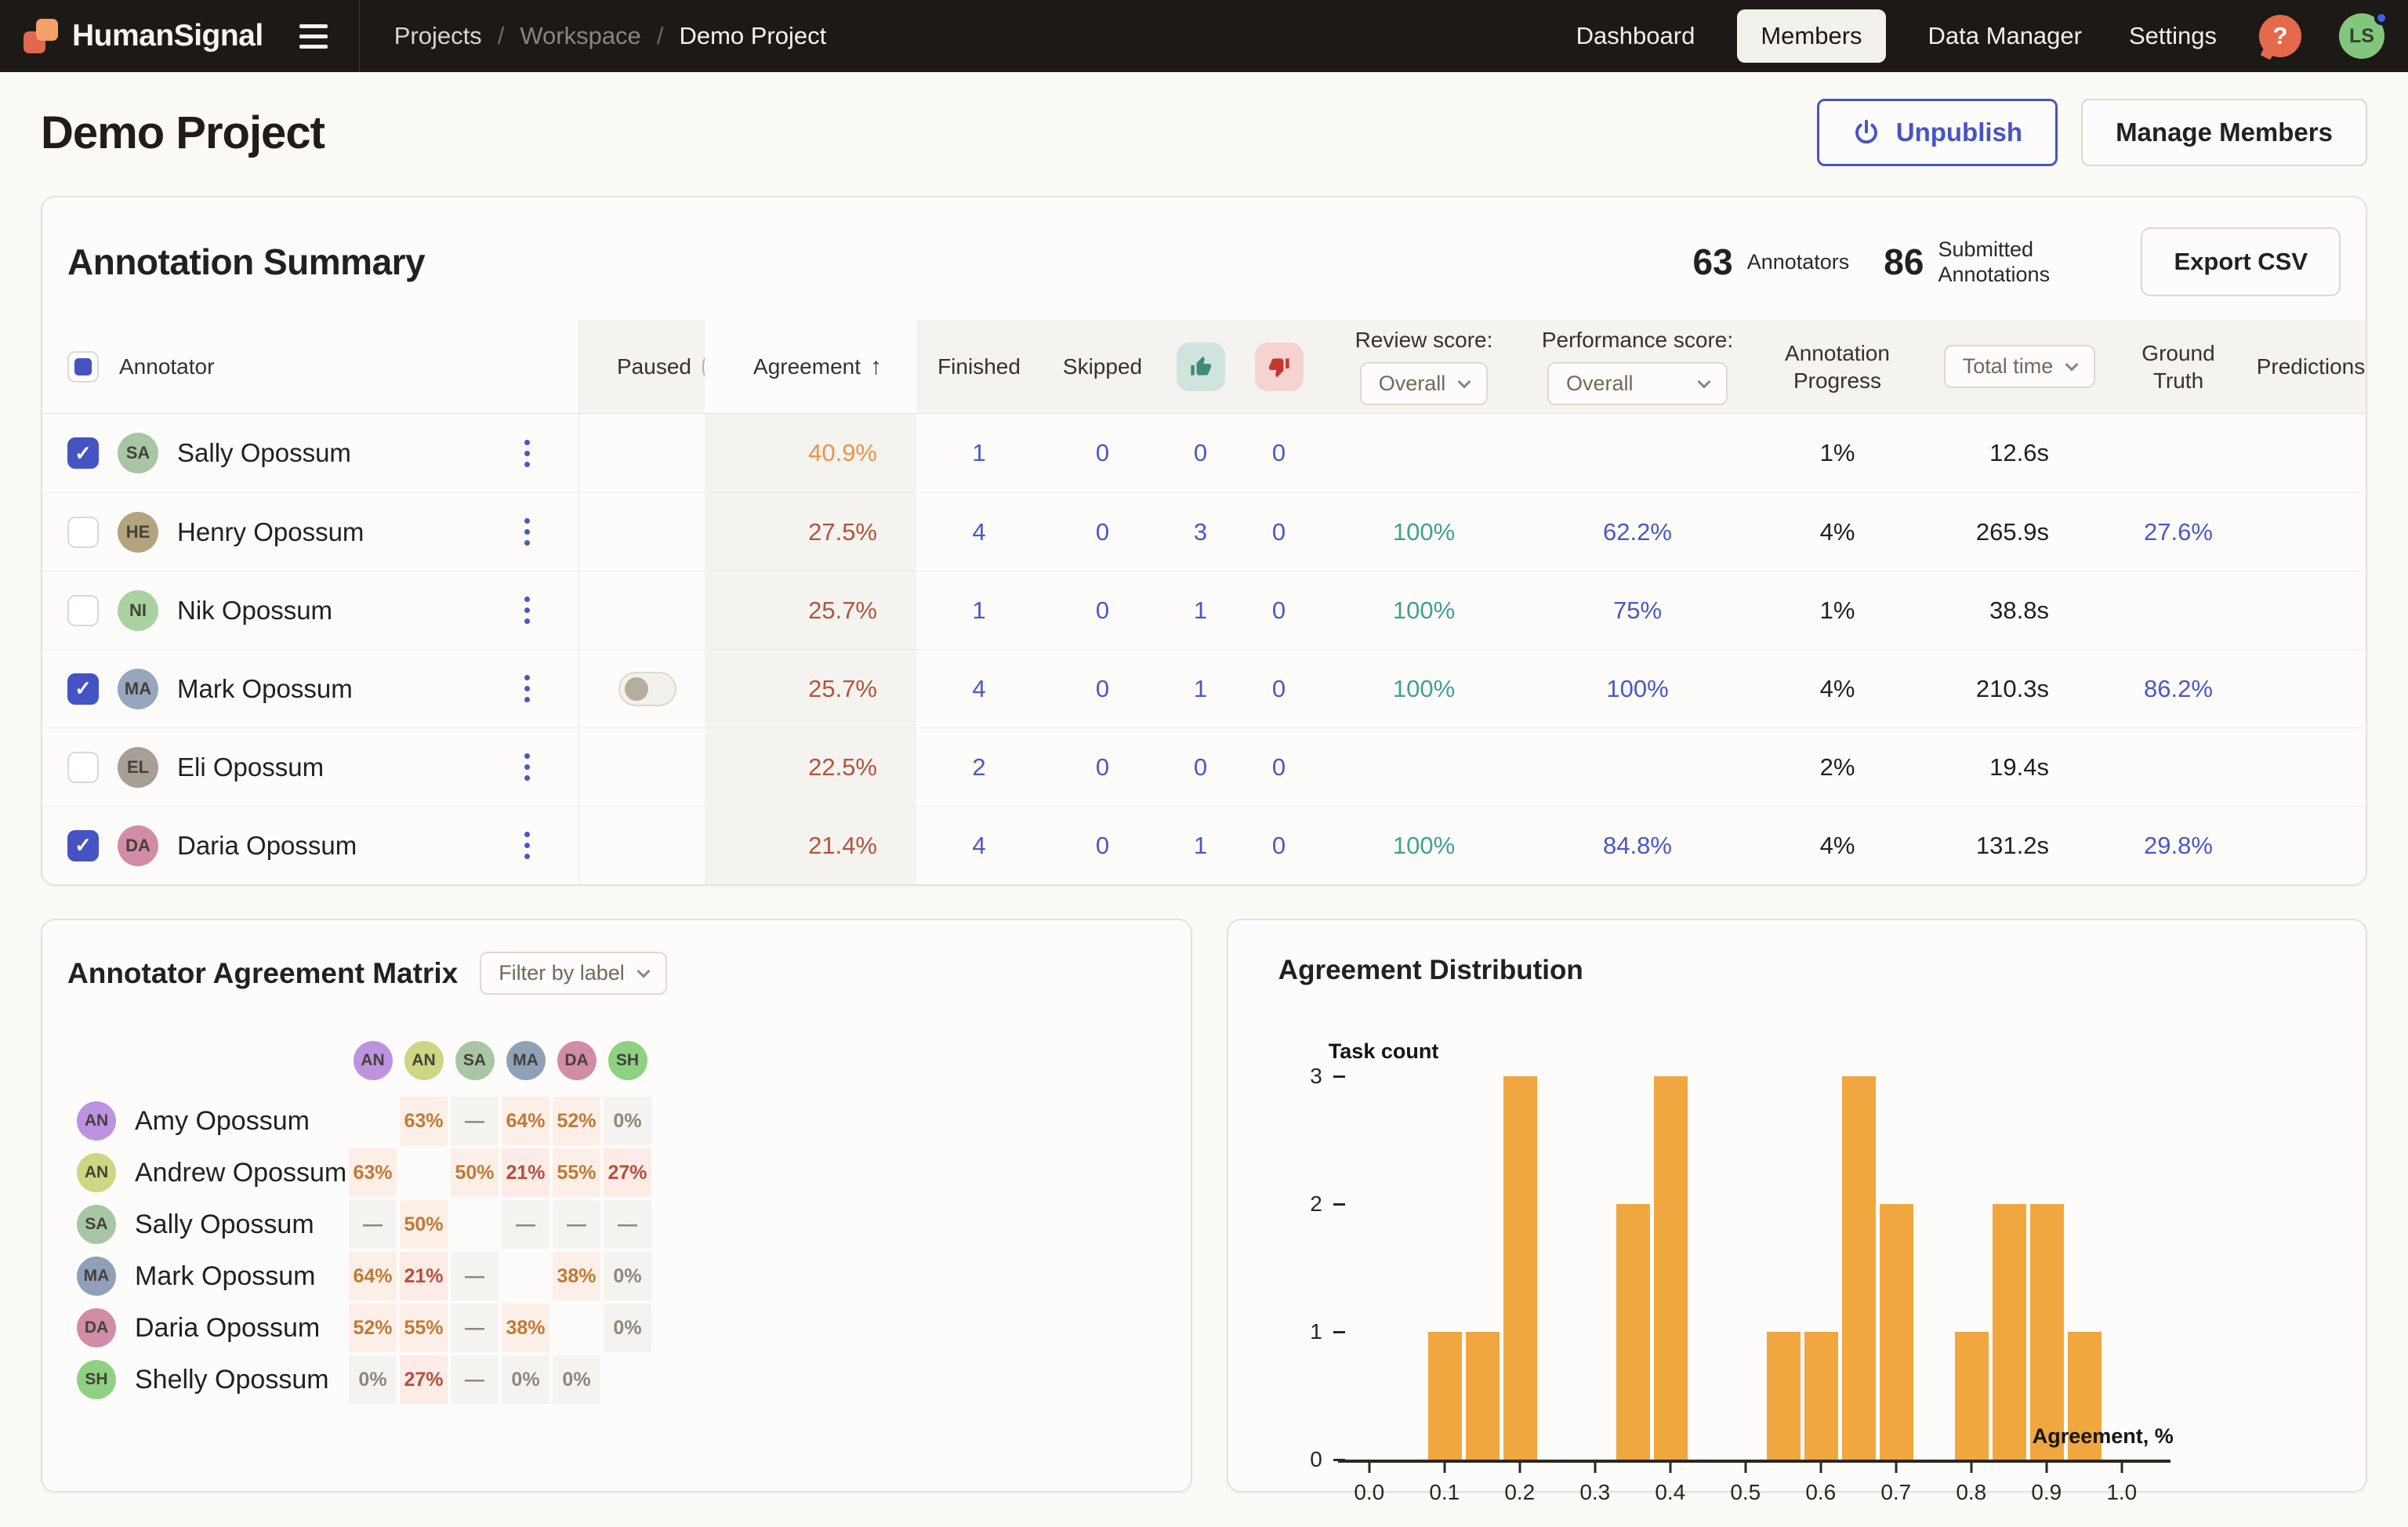  What do you see at coordinates (1424, 845) in the screenshot?
I see `review-score-value: 100%` at bounding box center [1424, 845].